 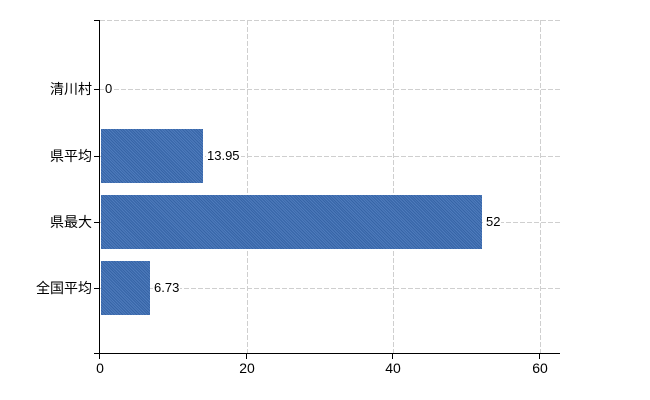 What do you see at coordinates (393, 368) in the screenshot?
I see `x-tick-label: 40` at bounding box center [393, 368].